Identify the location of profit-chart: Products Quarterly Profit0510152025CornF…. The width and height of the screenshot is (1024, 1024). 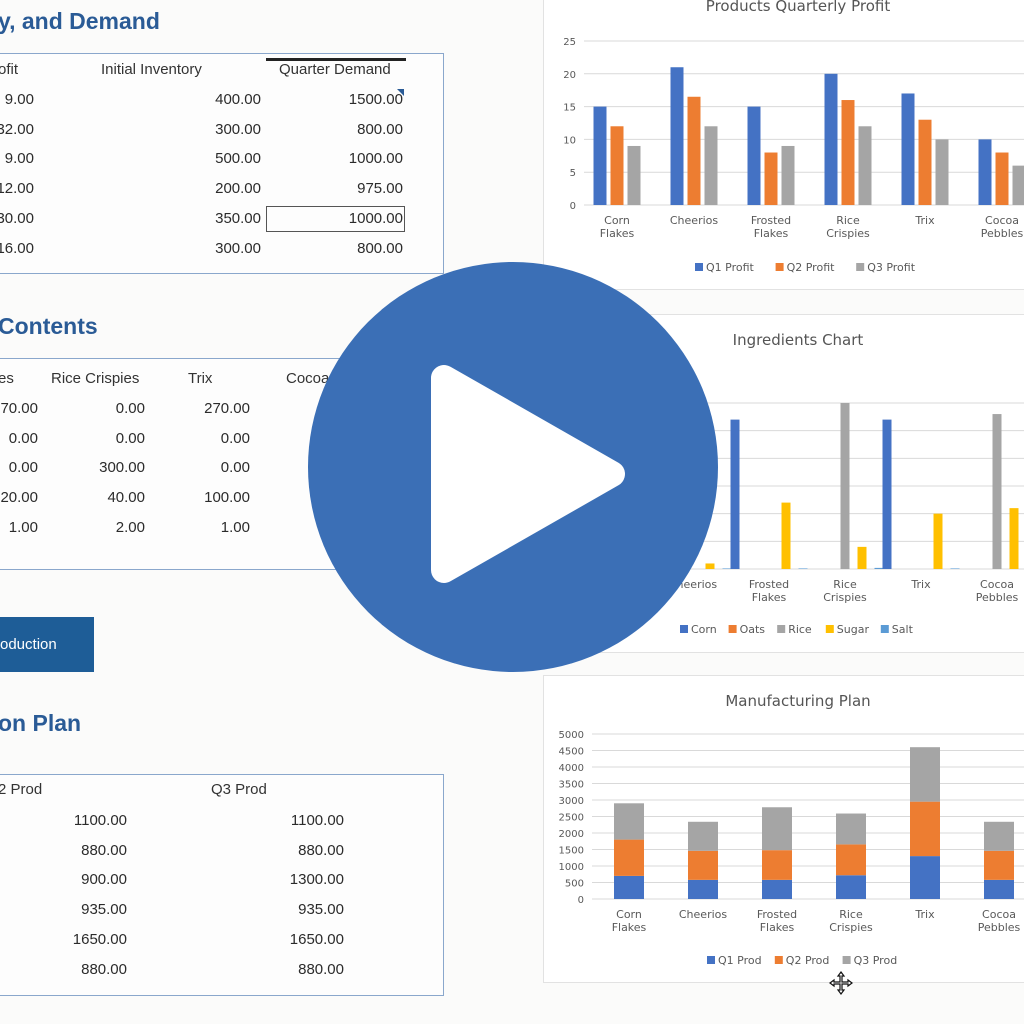
(793, 137).